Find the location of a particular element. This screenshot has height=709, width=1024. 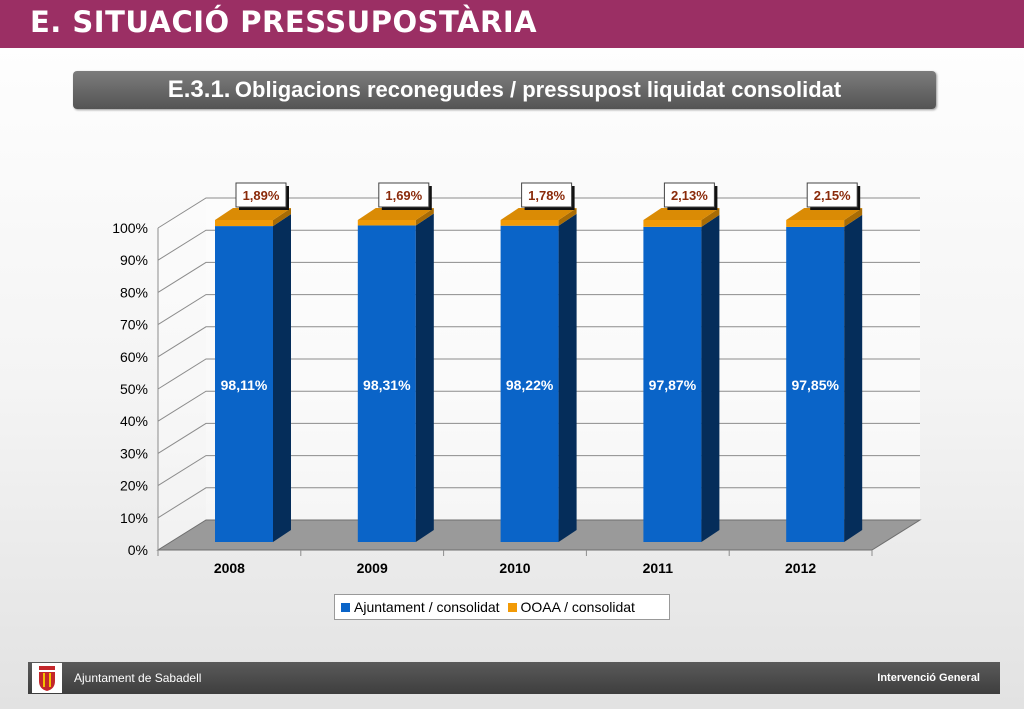

data-label-ooaa: 2,15% is located at coordinates (832, 195).